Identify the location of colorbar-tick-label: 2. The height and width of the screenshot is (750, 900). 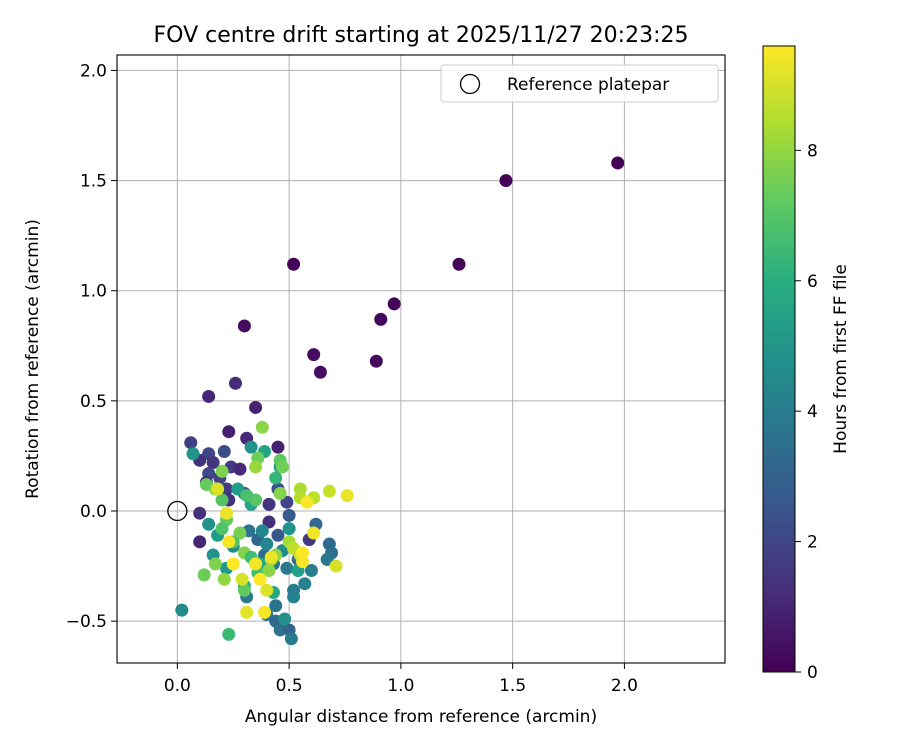
(812, 543).